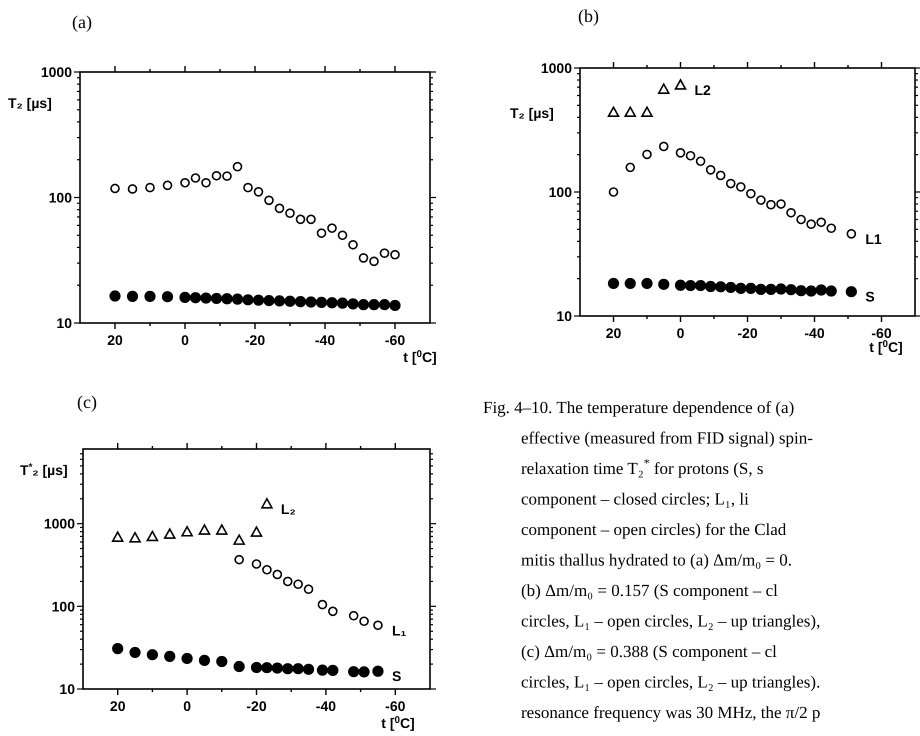 Image resolution: width=920 pixels, height=736 pixels. Describe the element at coordinates (703, 90) in the screenshot. I see `series-label: L2` at that location.